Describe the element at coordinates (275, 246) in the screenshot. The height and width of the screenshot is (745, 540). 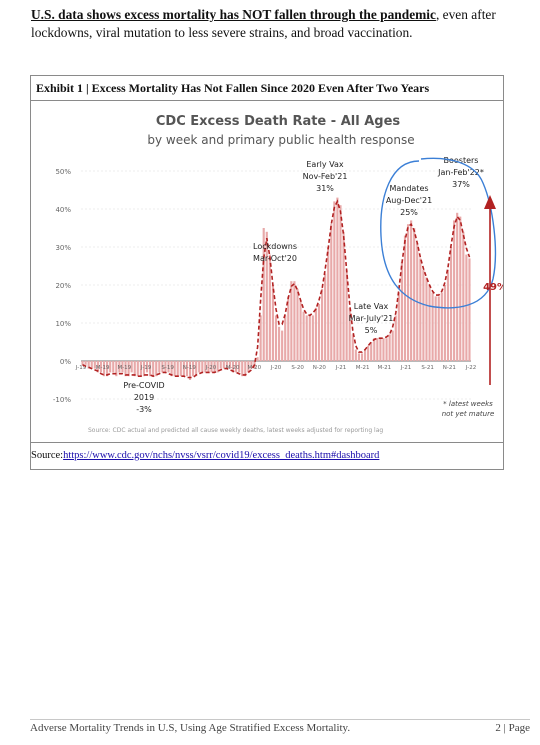
I see `annotation-lockdowns-line1: Lockdowns` at that location.